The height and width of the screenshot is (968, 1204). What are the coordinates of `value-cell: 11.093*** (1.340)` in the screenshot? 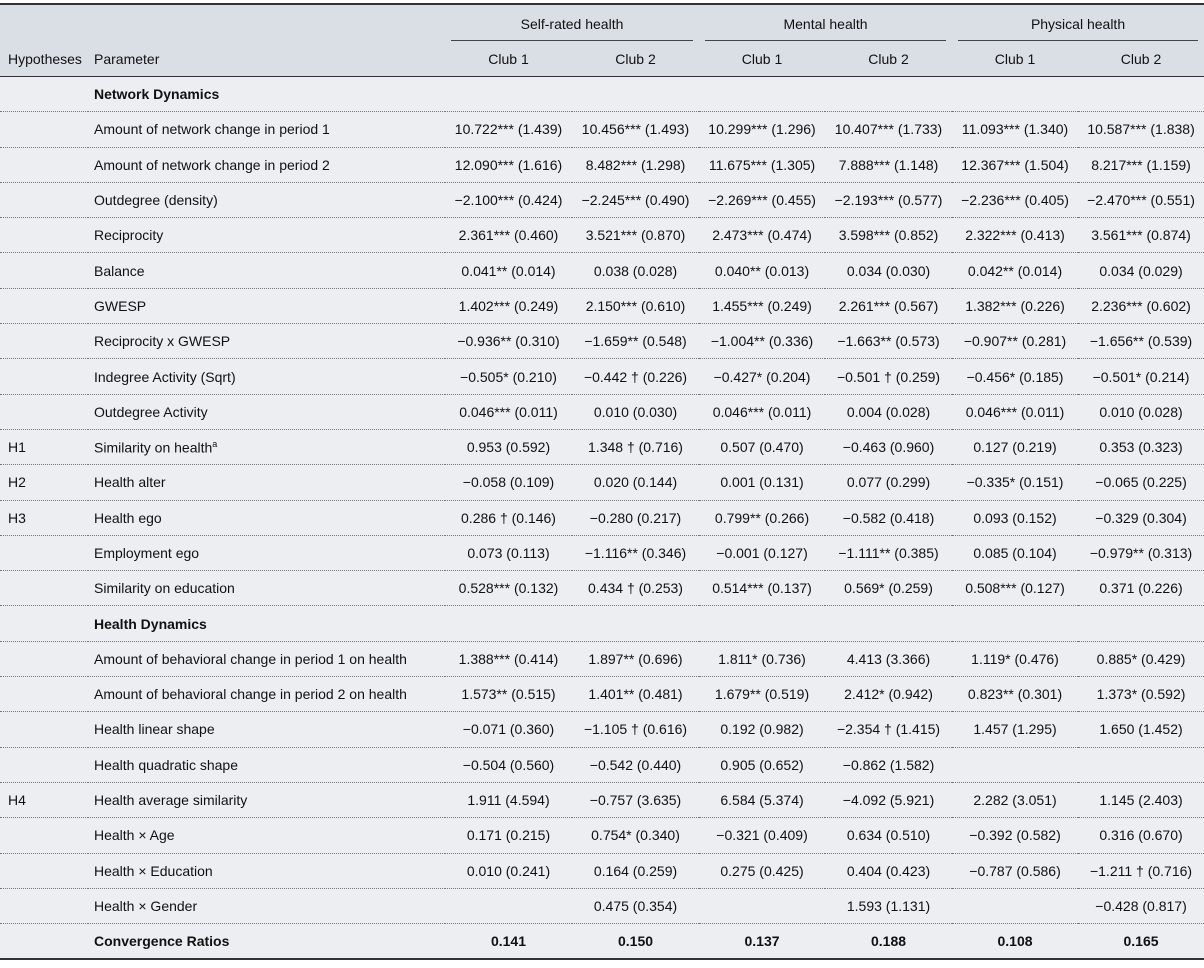 It's located at (1015, 129).